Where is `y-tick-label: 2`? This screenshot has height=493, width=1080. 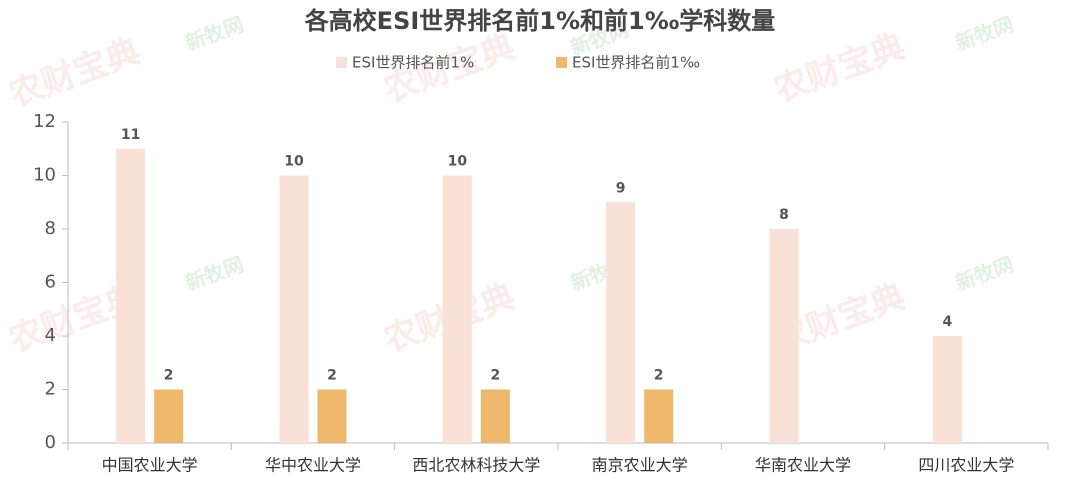 y-tick-label: 2 is located at coordinates (50, 389).